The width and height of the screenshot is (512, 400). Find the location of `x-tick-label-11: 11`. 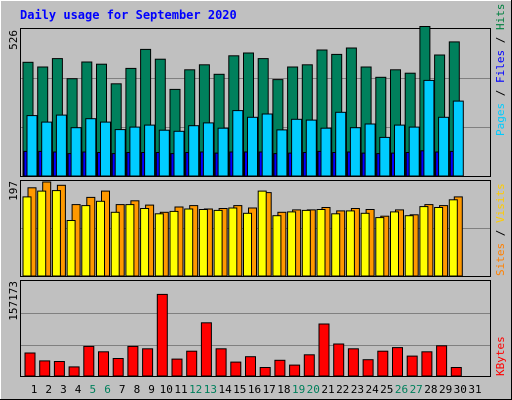

x-tick-label-11: 11 is located at coordinates (180, 389).